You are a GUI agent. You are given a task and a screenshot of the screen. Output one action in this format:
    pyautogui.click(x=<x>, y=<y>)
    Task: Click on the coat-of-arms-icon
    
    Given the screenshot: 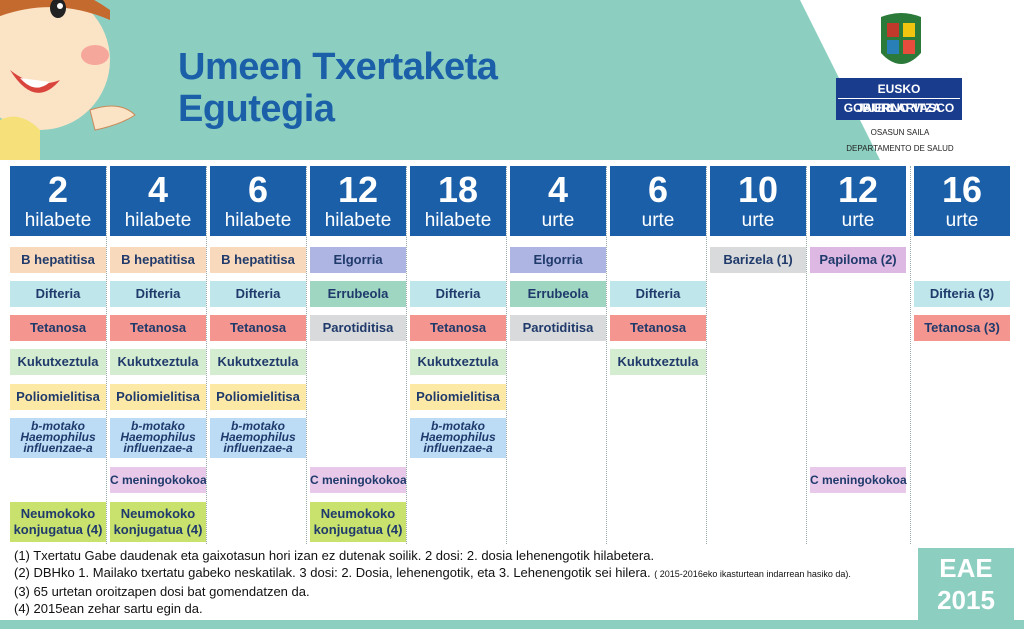 What is the action you would take?
    pyautogui.click(x=901, y=38)
    